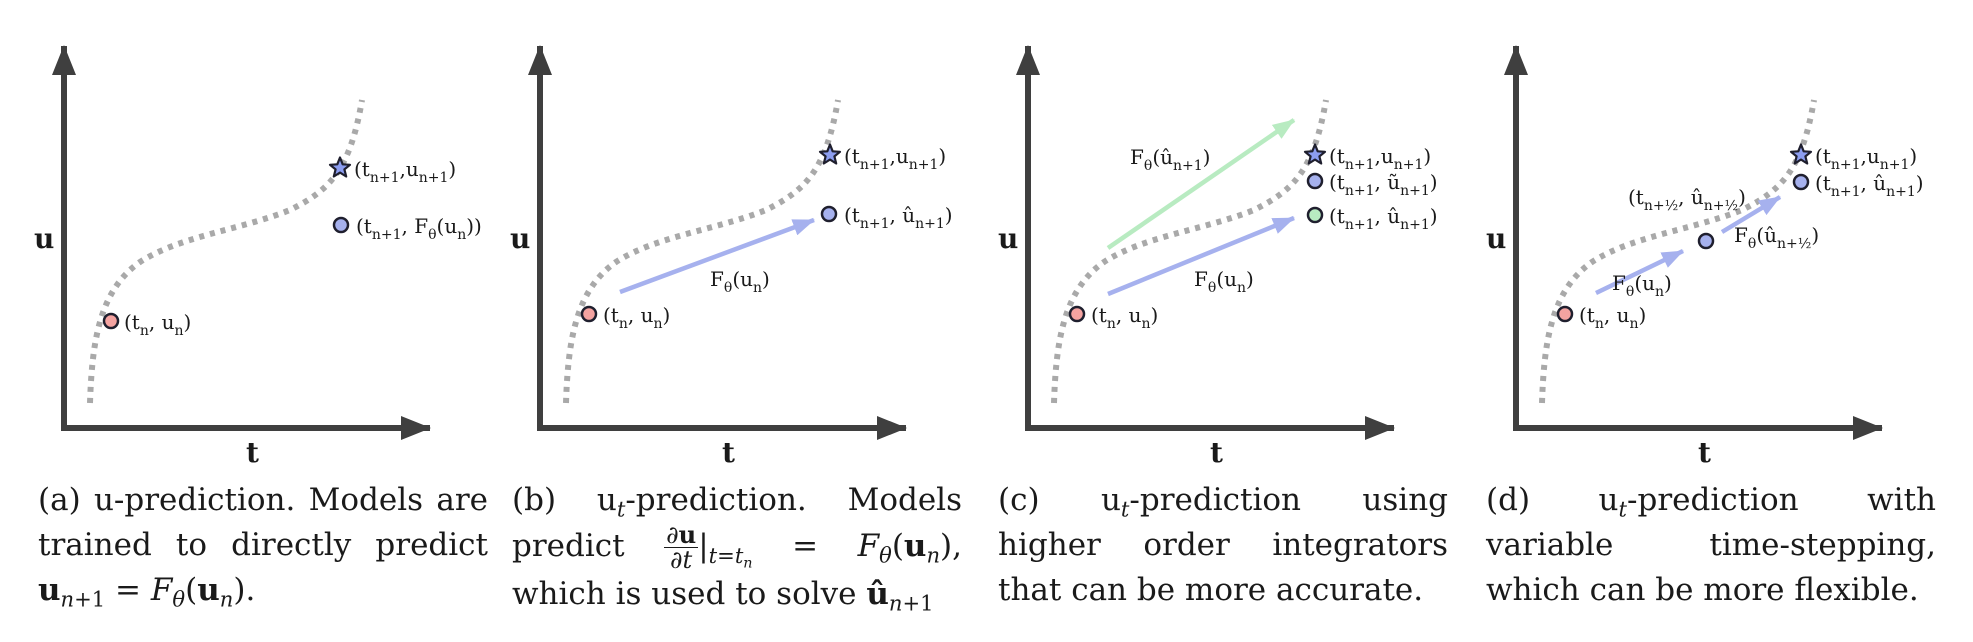 The height and width of the screenshot is (642, 1973). I want to click on half-step-label: (tn+½​, ûn+½​), so click(1687, 199).